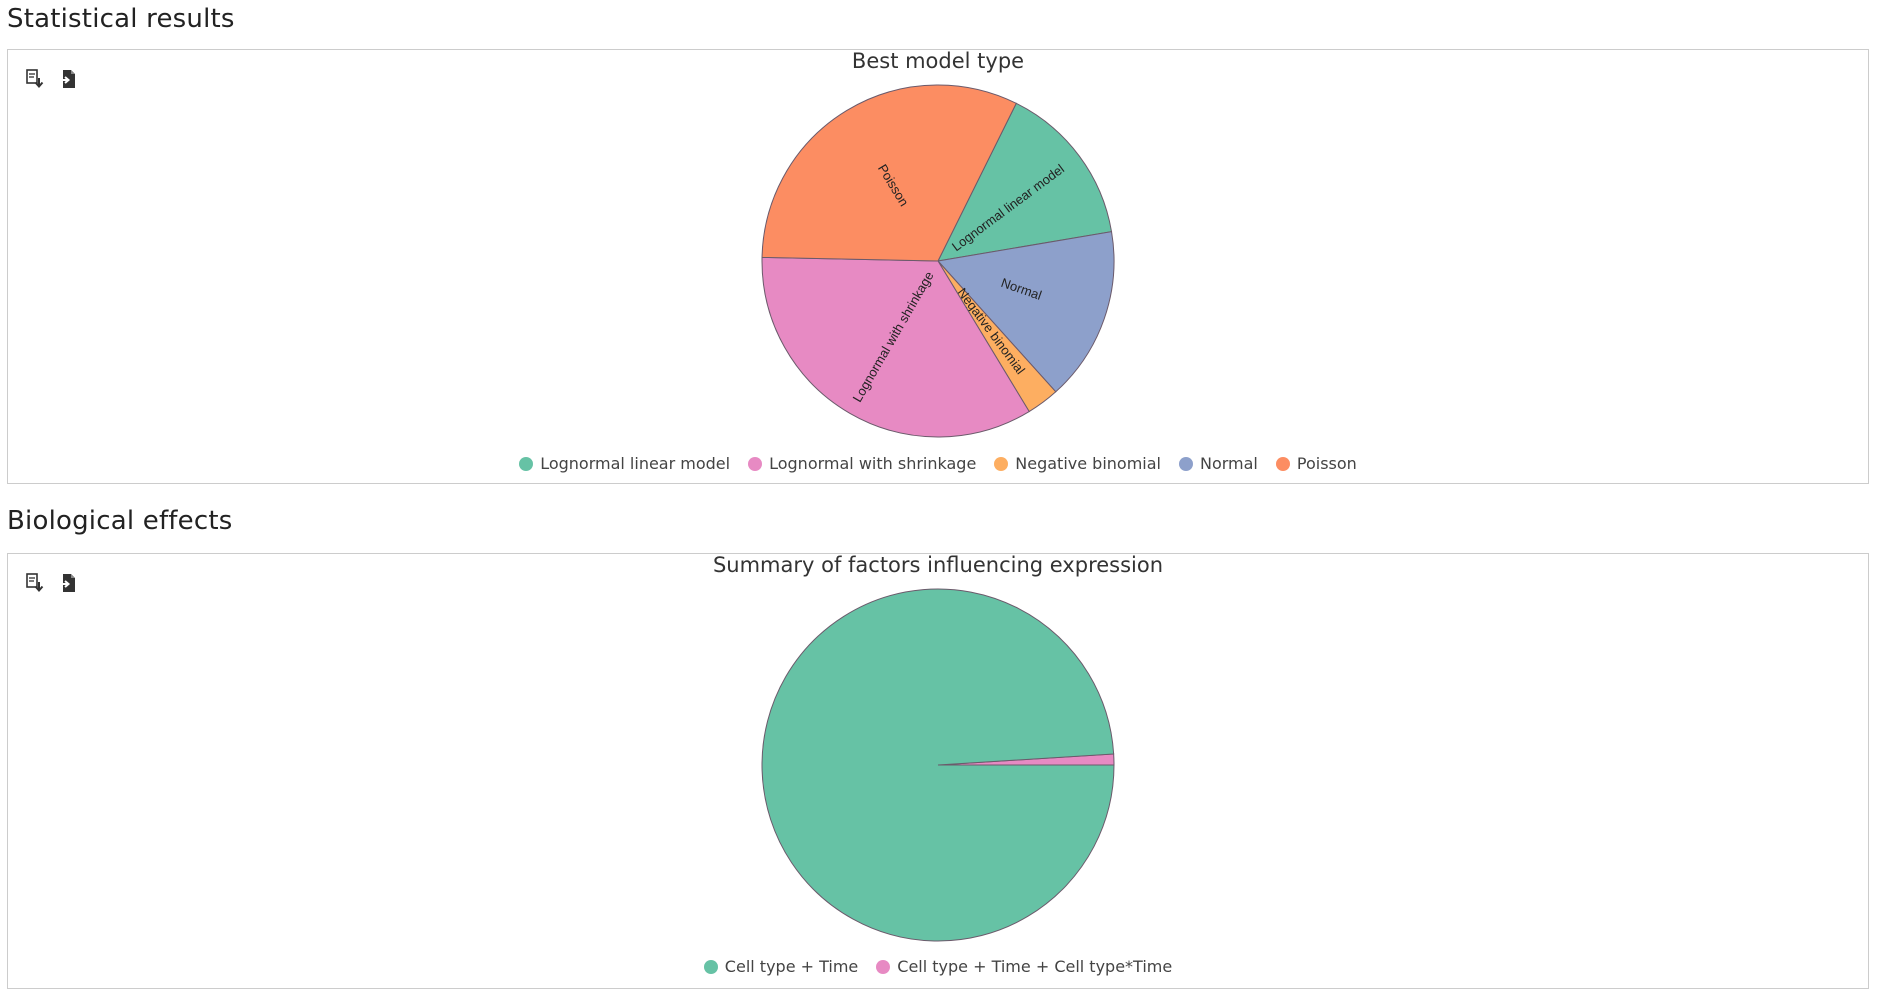 The image size is (1879, 992). I want to click on legend-item-lognormal-with-shrinkage: Lognormal with shrinkage, so click(862, 463).